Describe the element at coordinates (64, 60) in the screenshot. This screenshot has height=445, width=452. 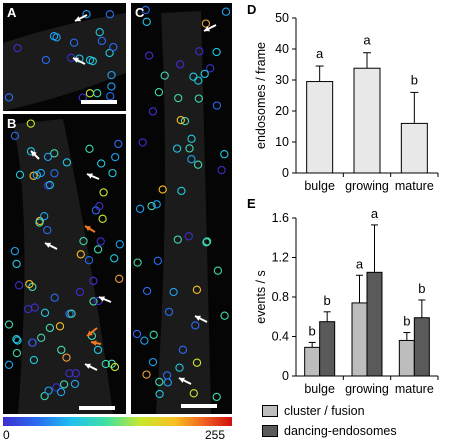
I see `micrograph-a-image` at that location.